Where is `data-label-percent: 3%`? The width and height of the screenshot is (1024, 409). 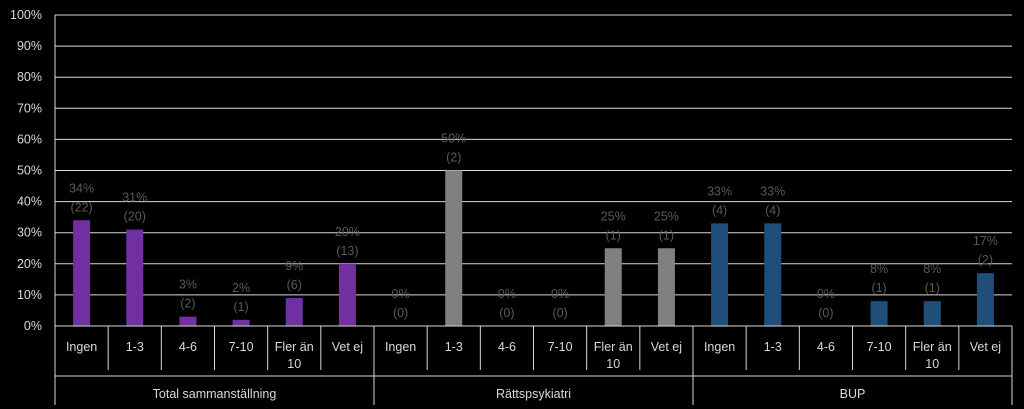 data-label-percent: 3% is located at coordinates (188, 285).